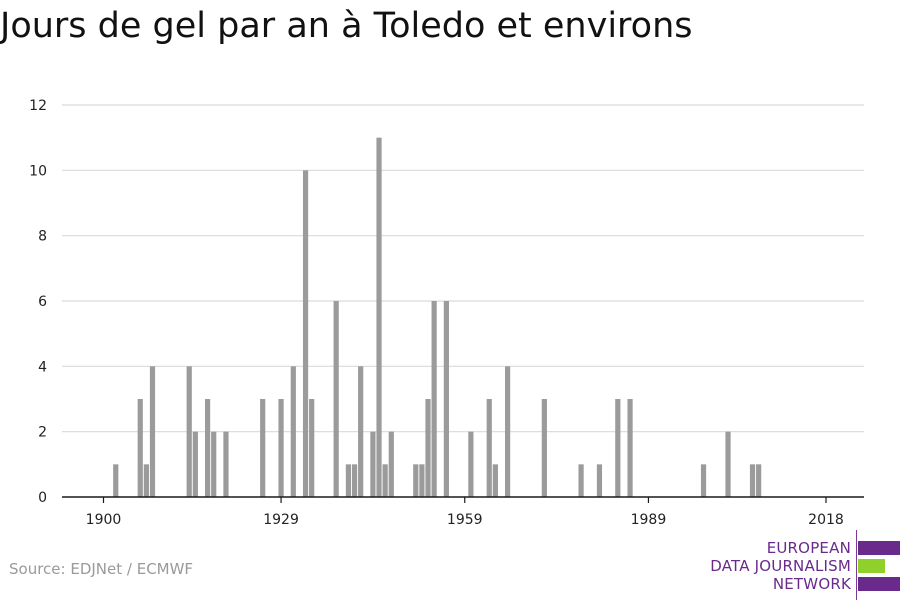 This screenshot has height=600, width=900. Describe the element at coordinates (463, 499) in the screenshot. I see `x-axis` at that location.